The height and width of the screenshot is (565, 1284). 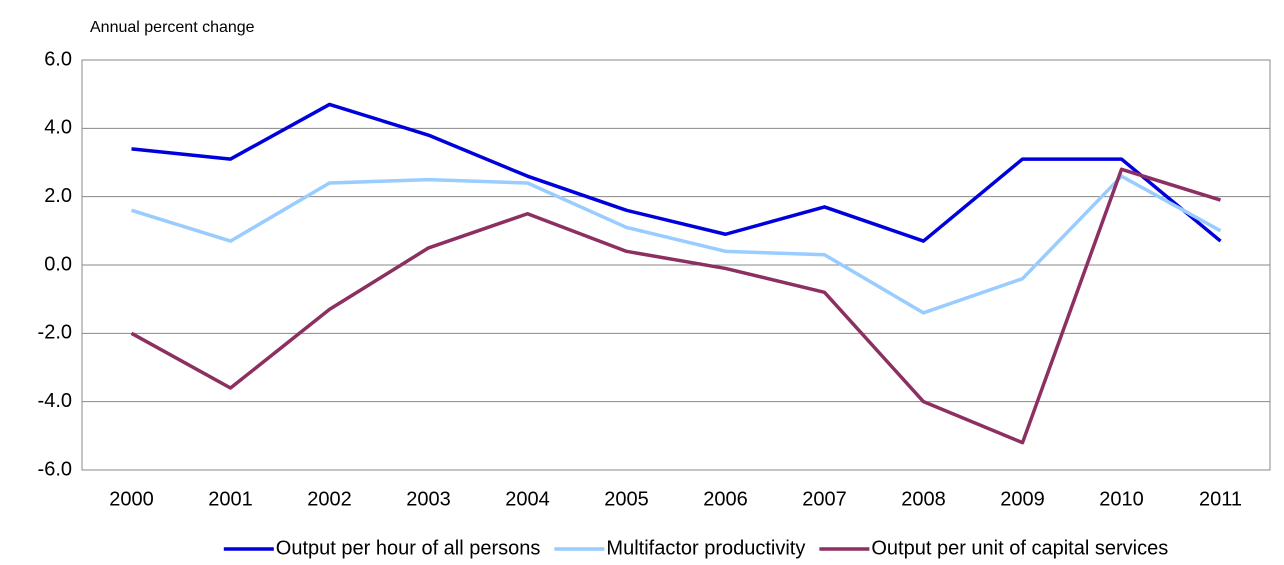 I want to click on y-tick-label: 2.0, so click(x=58, y=196).